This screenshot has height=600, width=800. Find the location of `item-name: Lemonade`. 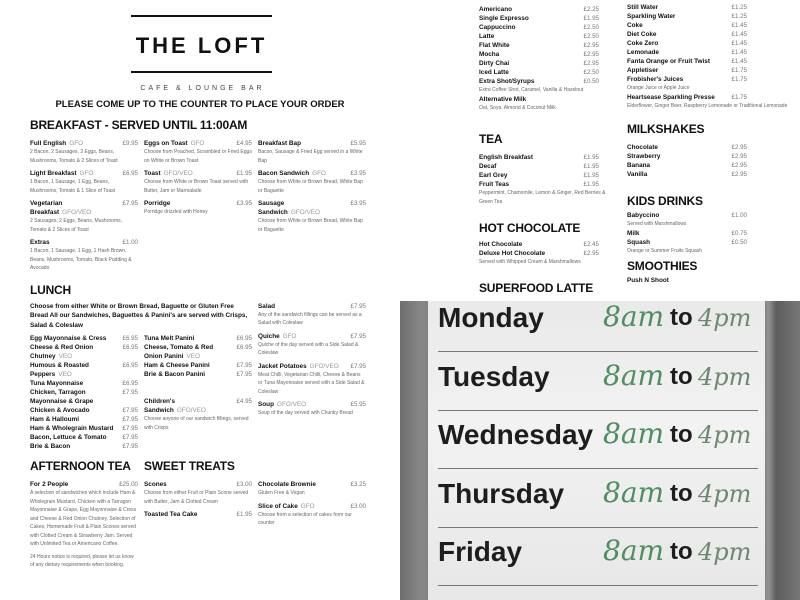

item-name: Lemonade is located at coordinates (687, 52).